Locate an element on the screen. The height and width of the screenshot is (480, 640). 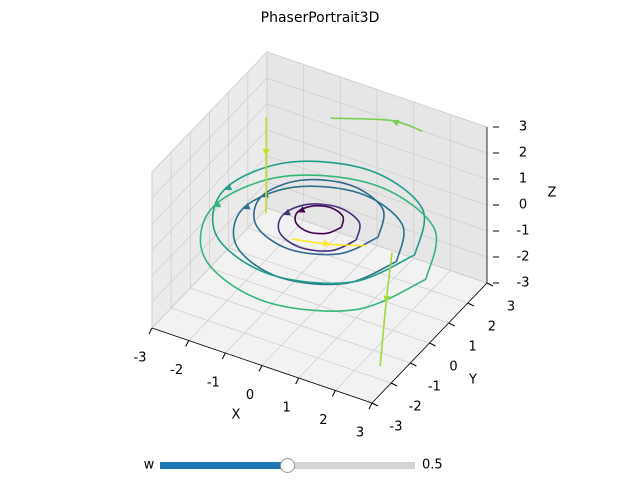
slider-knob is located at coordinates (287, 465).